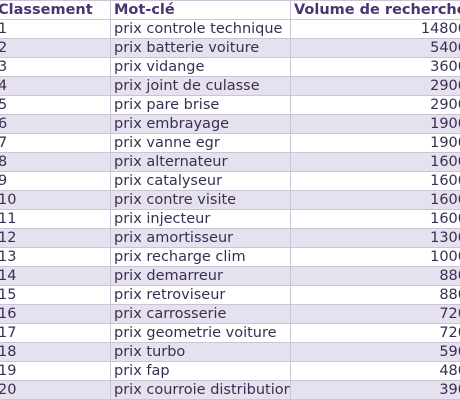 Image resolution: width=460 pixels, height=400 pixels. Describe the element at coordinates (375, 257) in the screenshot. I see `search-volume-cell: 1000` at that location.